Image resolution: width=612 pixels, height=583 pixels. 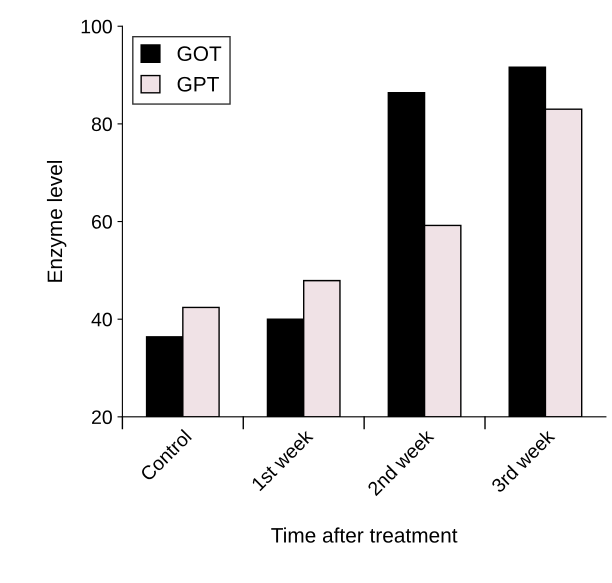 I want to click on y-tick-label: 20, so click(x=102, y=417).